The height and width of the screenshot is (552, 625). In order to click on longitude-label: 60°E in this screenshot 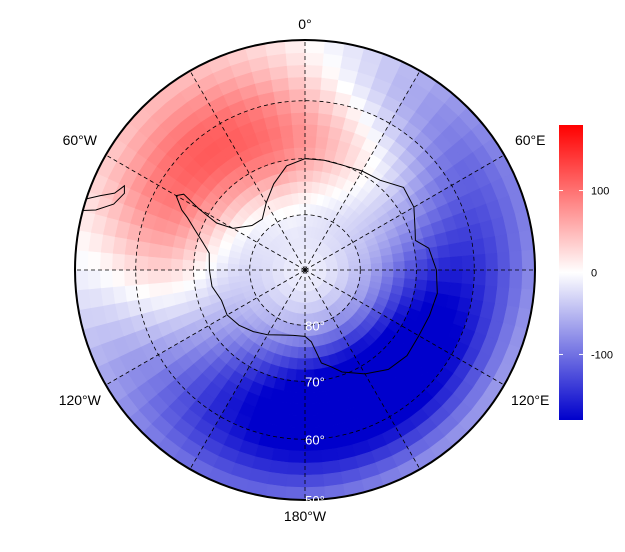, I will do `click(530, 140)`.